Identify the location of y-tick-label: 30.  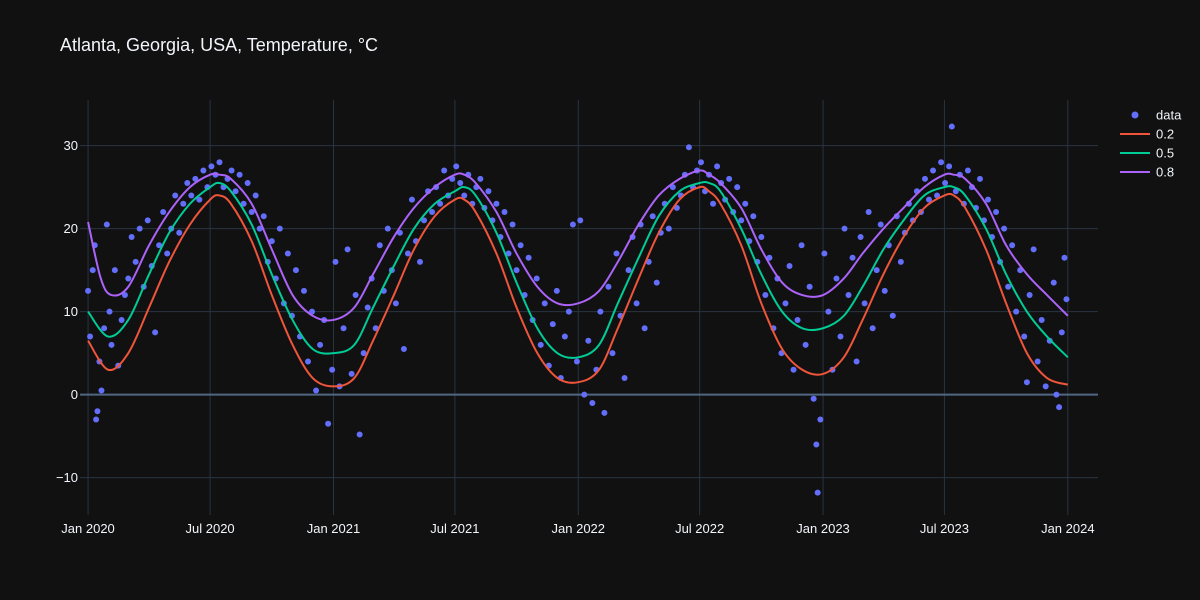
(71, 145).